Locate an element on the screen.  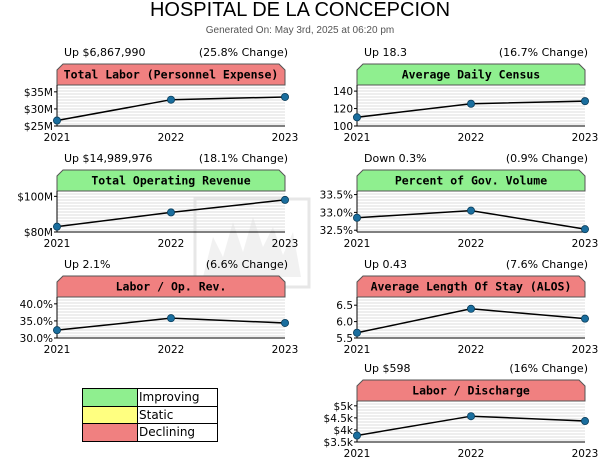
legend-label: Improving is located at coordinates (169, 397).